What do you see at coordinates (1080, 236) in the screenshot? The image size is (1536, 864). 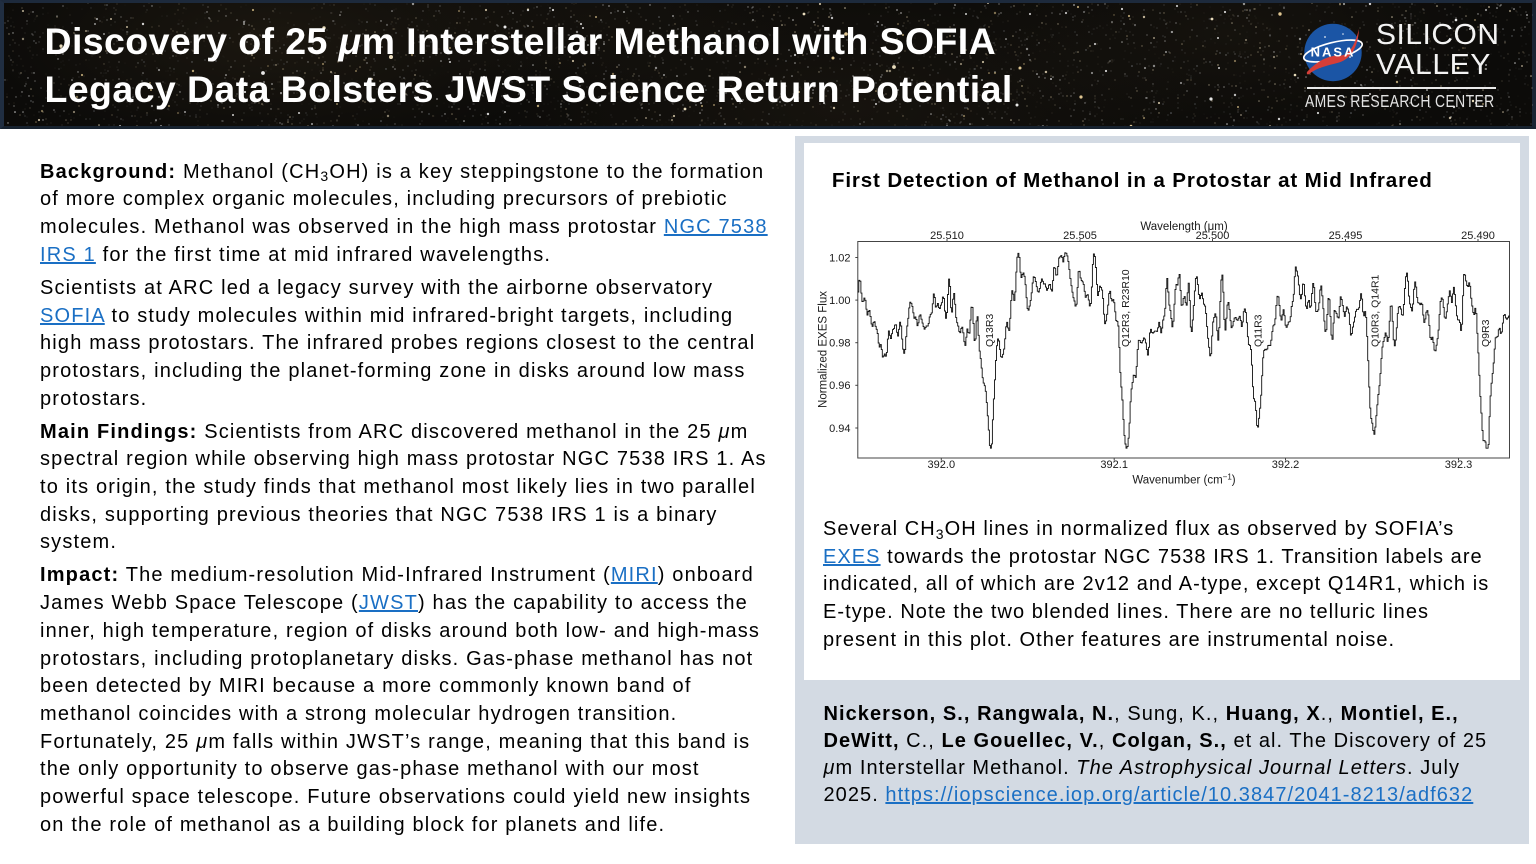 I see `svg-text: 25.505` at bounding box center [1080, 236].